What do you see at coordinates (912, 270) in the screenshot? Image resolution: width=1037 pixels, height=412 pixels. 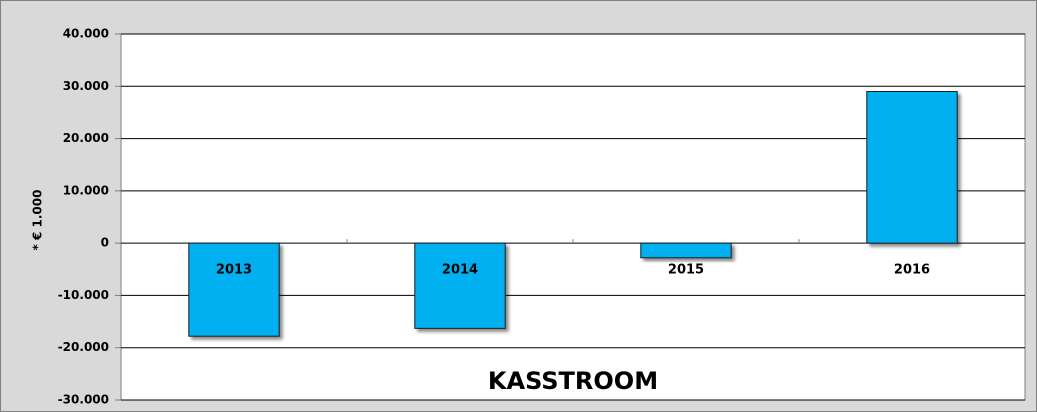 I see `x-tick-label: 2016` at bounding box center [912, 270].